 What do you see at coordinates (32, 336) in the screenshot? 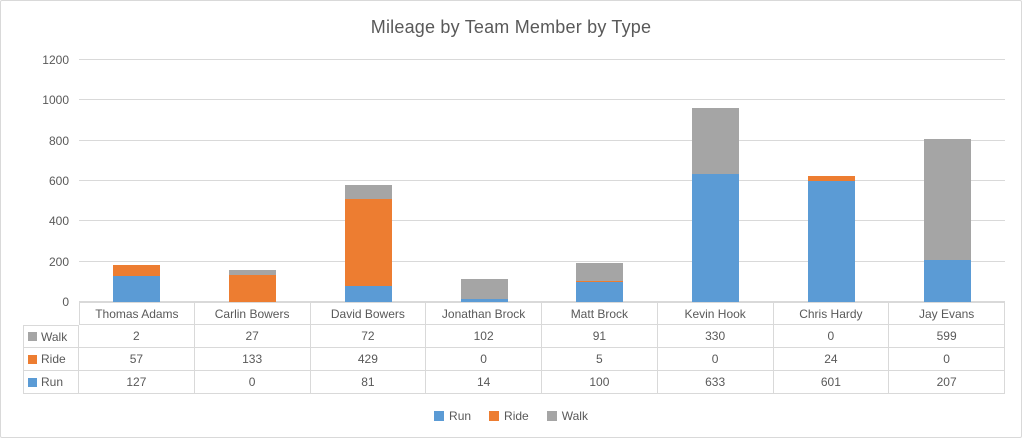
I see `series-swatch-walk-icon` at bounding box center [32, 336].